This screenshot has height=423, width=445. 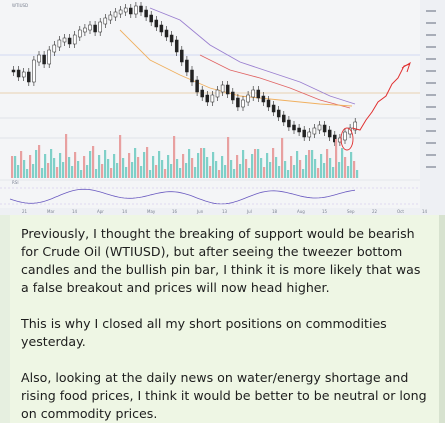 What do you see at coordinates (252, 56) in the screenshot?
I see `ma-purple-line` at bounding box center [252, 56].